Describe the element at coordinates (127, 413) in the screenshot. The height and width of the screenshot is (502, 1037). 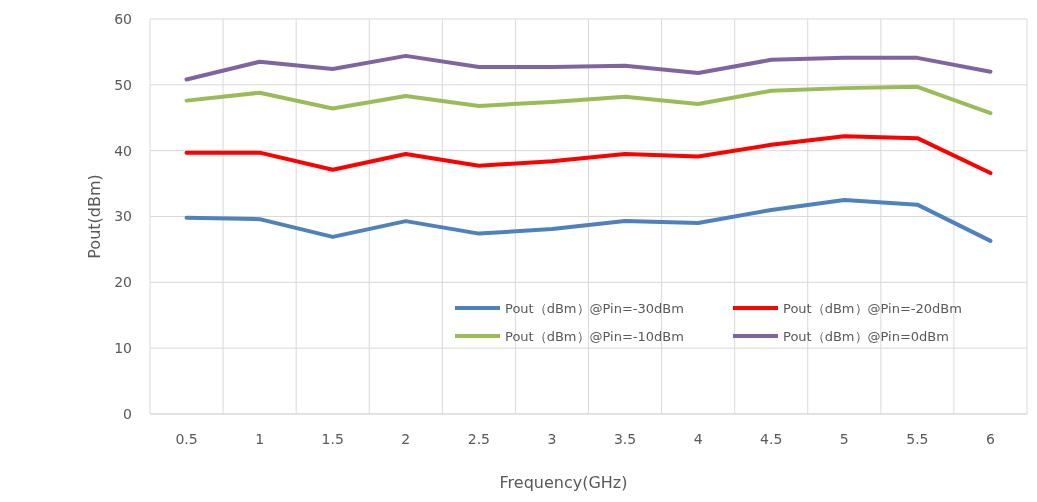
I see `y-tick-label: 0` at that location.